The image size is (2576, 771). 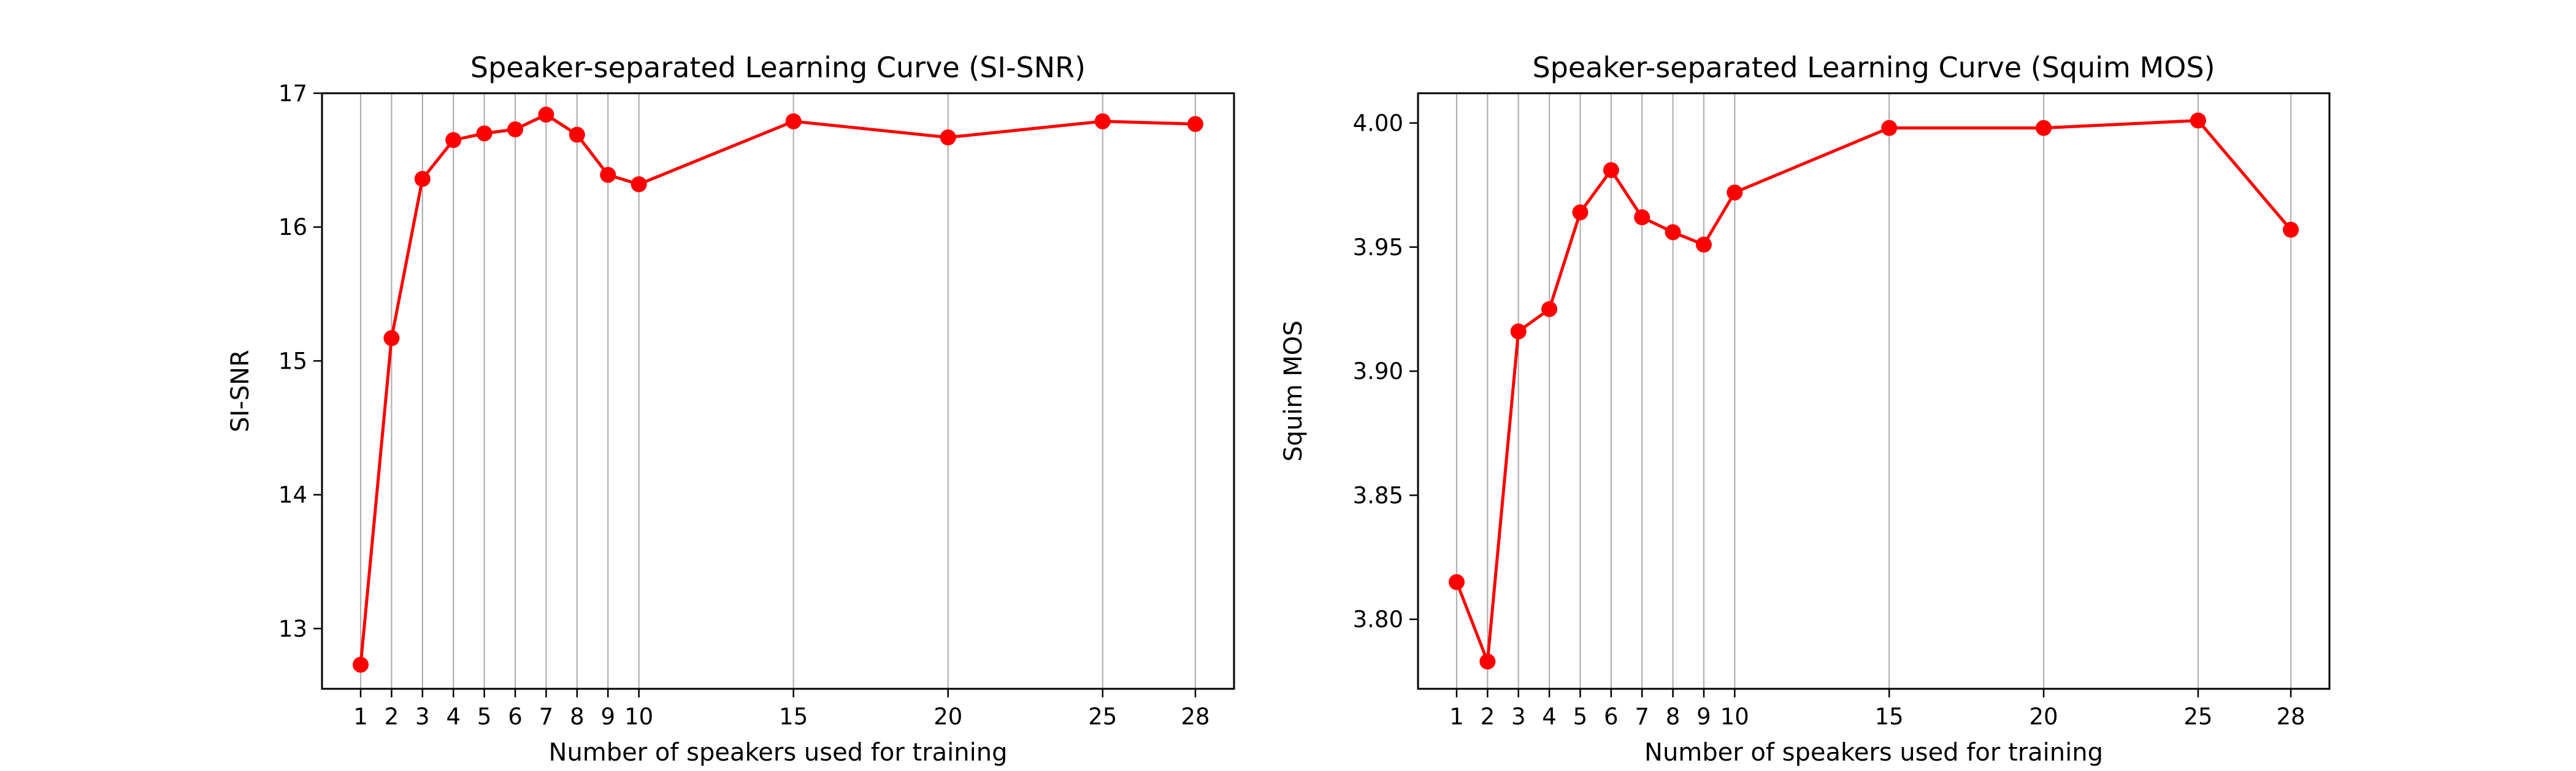 I want to click on y-tick-label: 3.85, so click(x=1378, y=495).